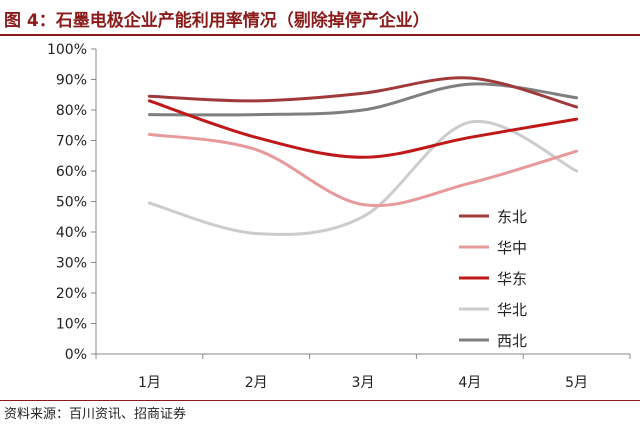  I want to click on figure-header: 图 4：石墨电极企业产能利用率情况（剔除掉停产企业）, so click(320, 17).